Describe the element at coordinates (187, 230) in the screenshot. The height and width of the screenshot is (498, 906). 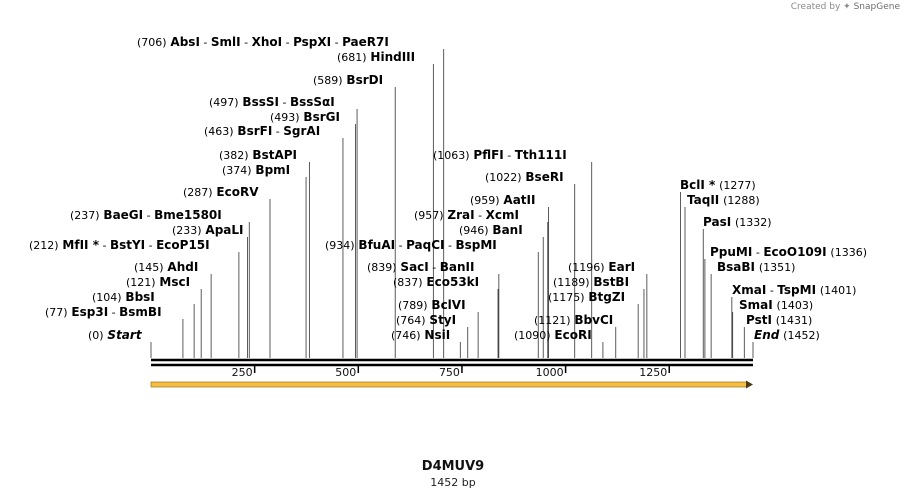
I see `site-coordinate: (233)` at that location.